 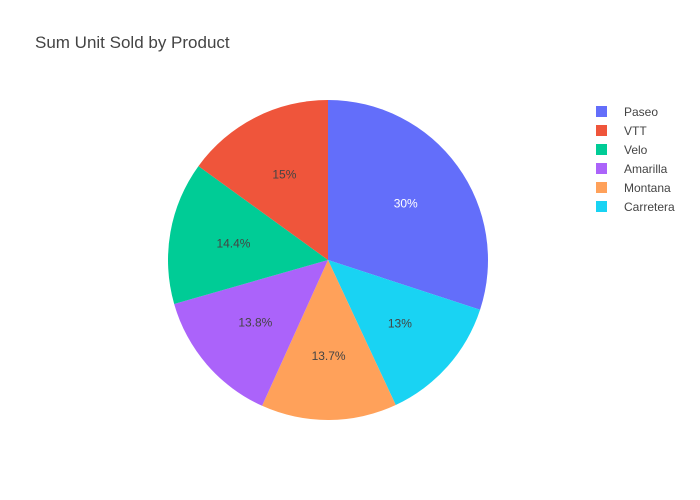 What do you see at coordinates (255, 323) in the screenshot?
I see `slice-label-amarilla: 13.8%` at bounding box center [255, 323].